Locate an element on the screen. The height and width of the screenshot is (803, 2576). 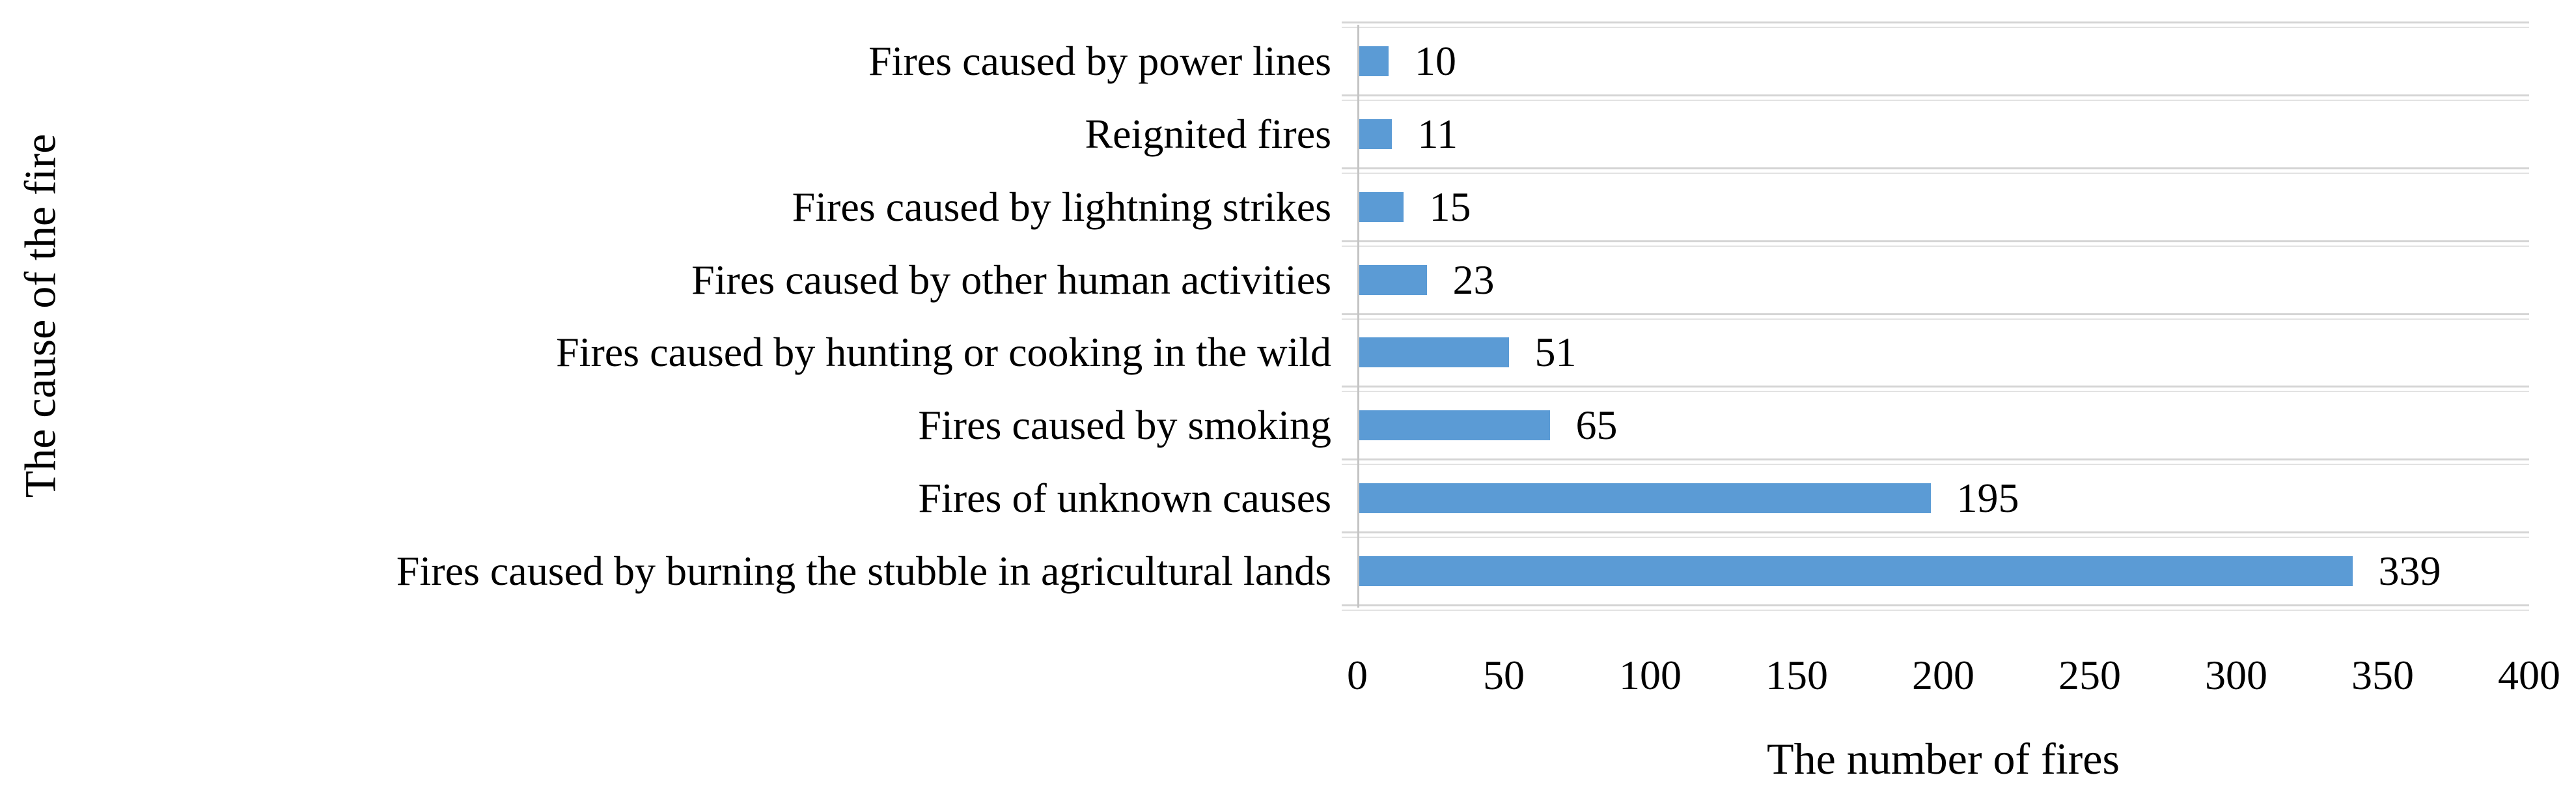
x-tick-label: 50 is located at coordinates (1504, 675).